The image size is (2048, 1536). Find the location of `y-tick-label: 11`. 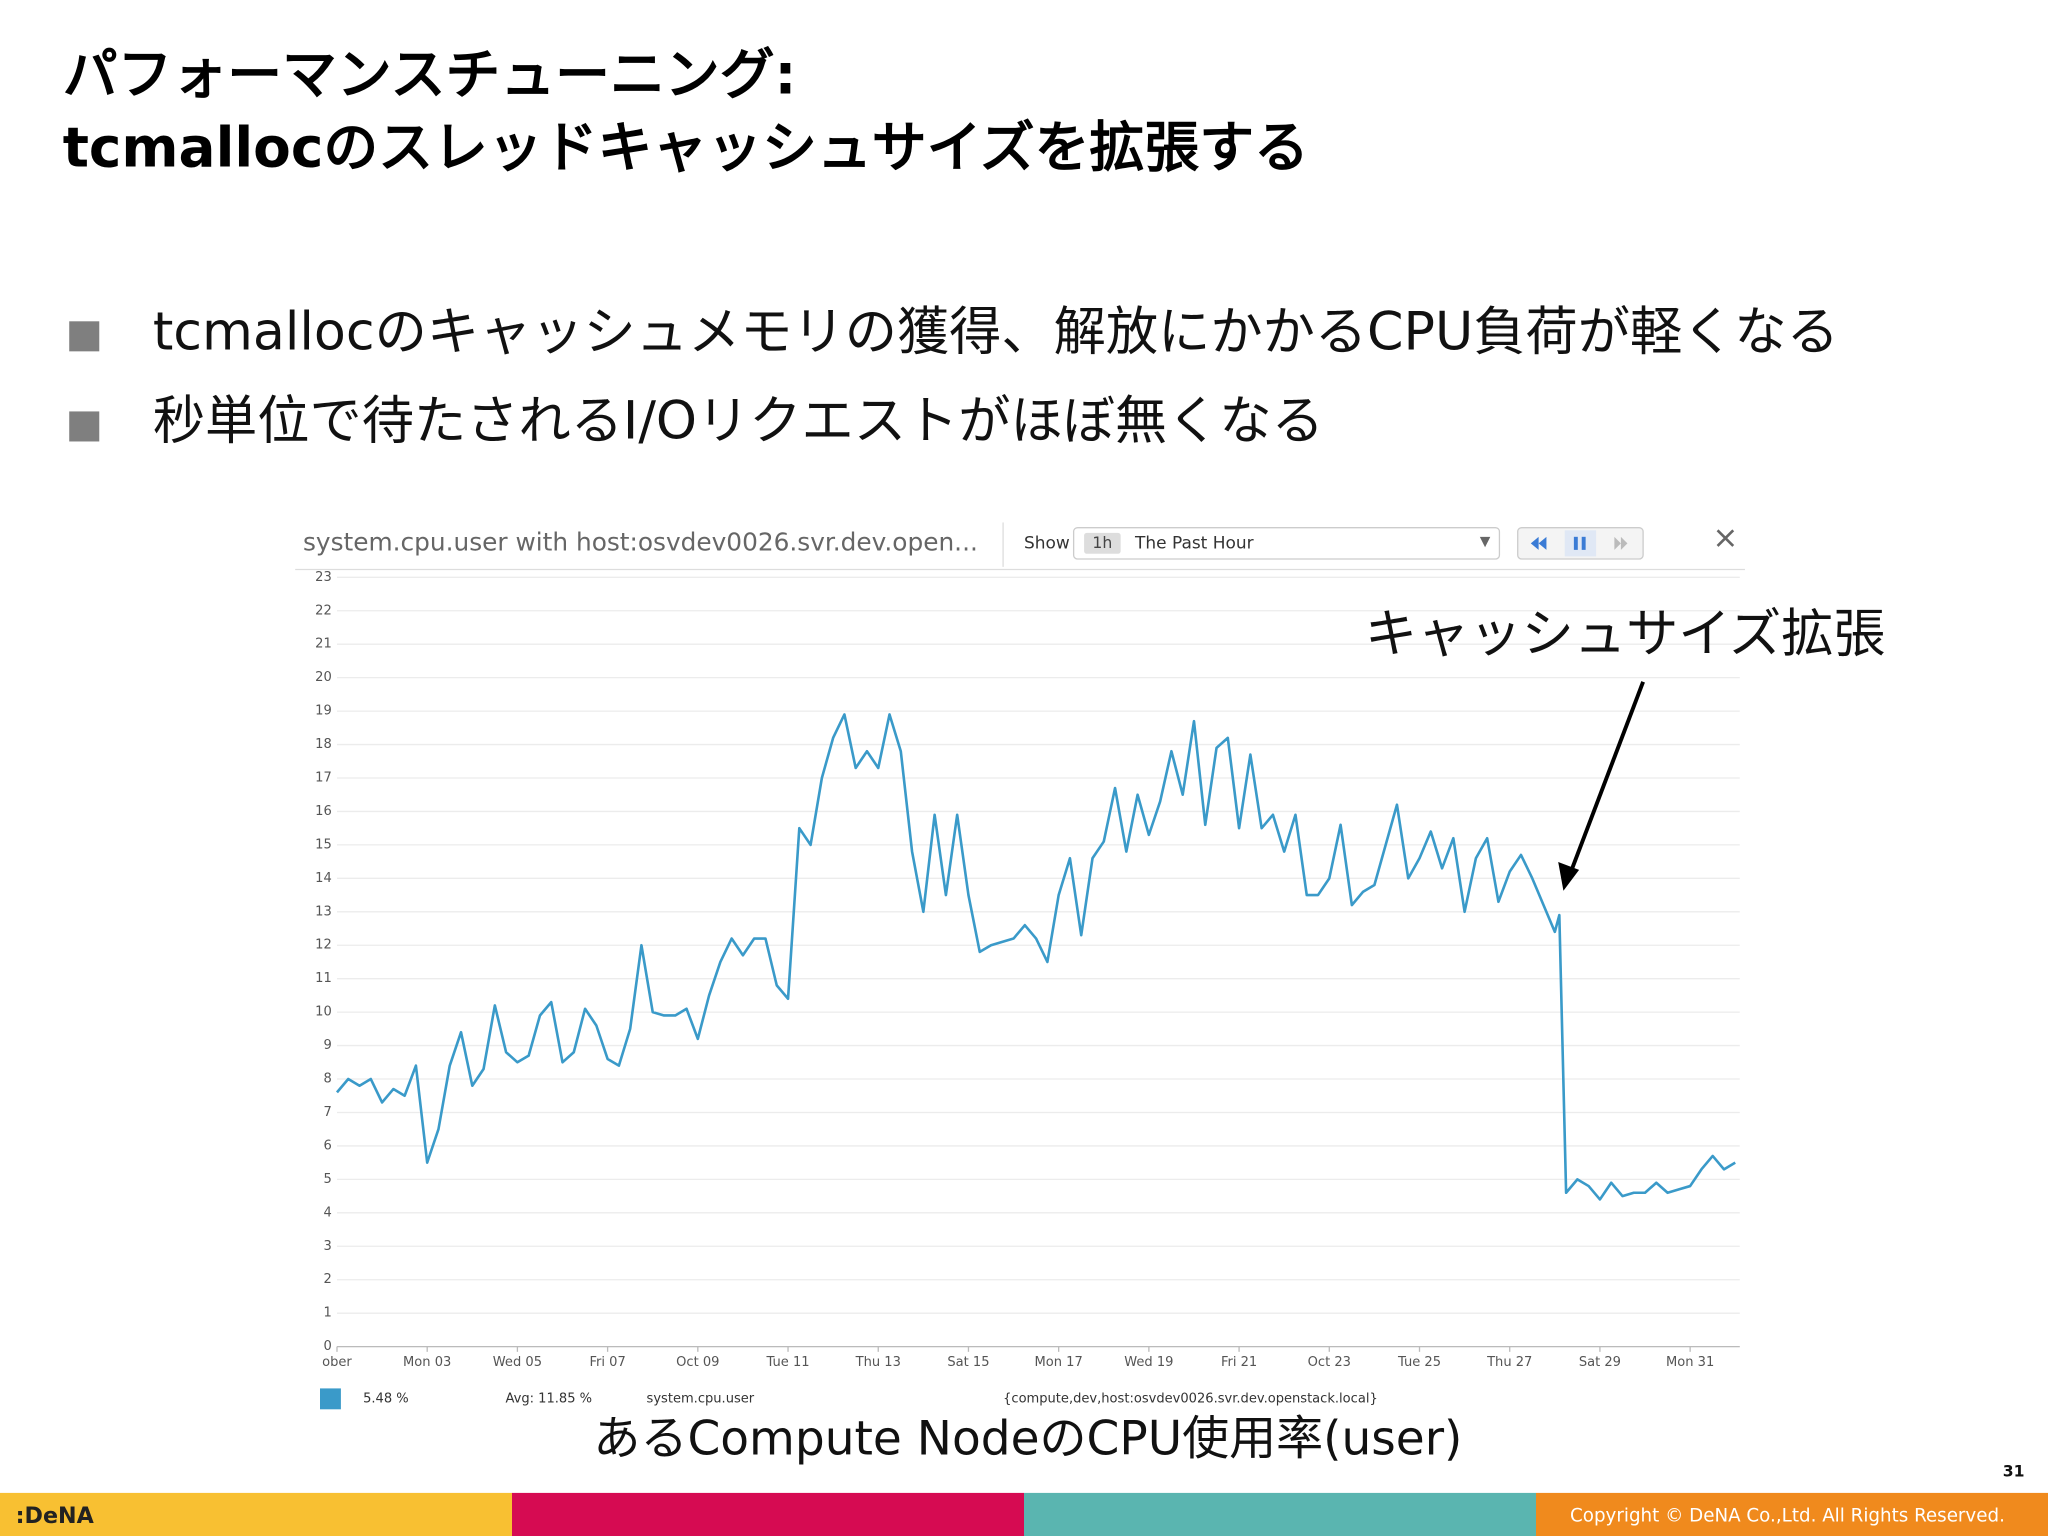

y-tick-label: 11 is located at coordinates (323, 978).